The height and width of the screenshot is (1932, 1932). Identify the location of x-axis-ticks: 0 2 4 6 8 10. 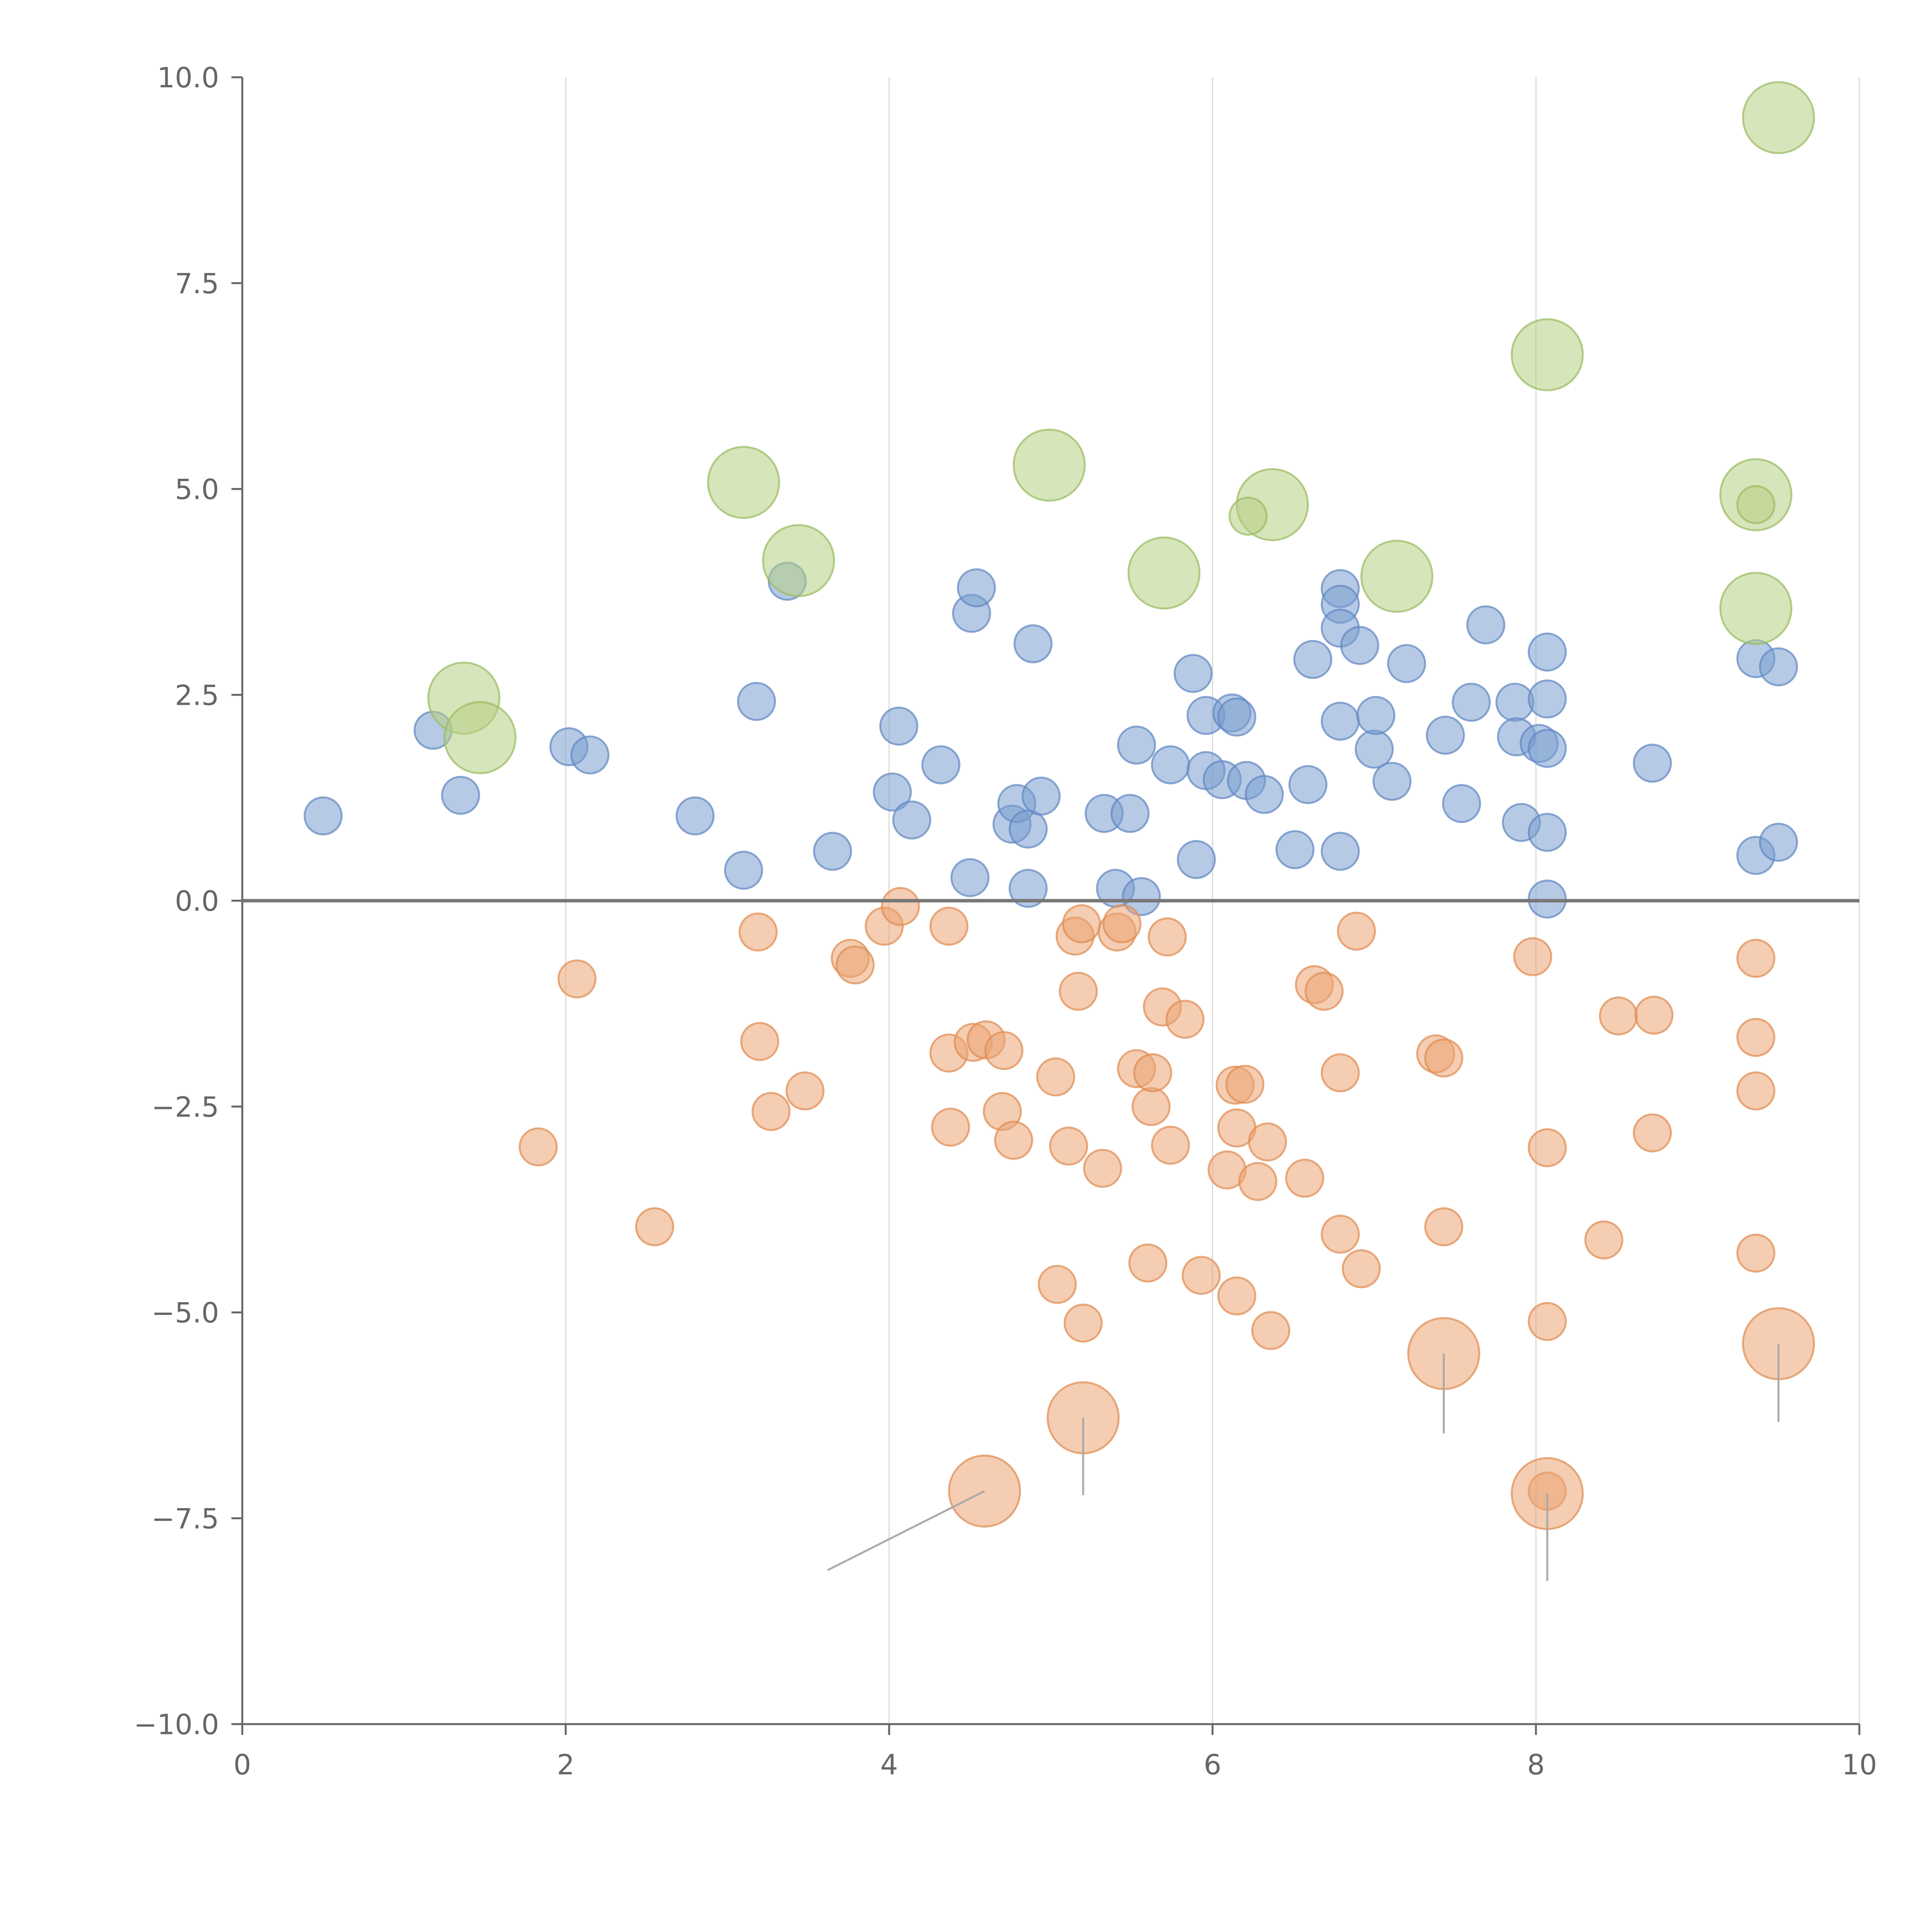
(1055, 1753).